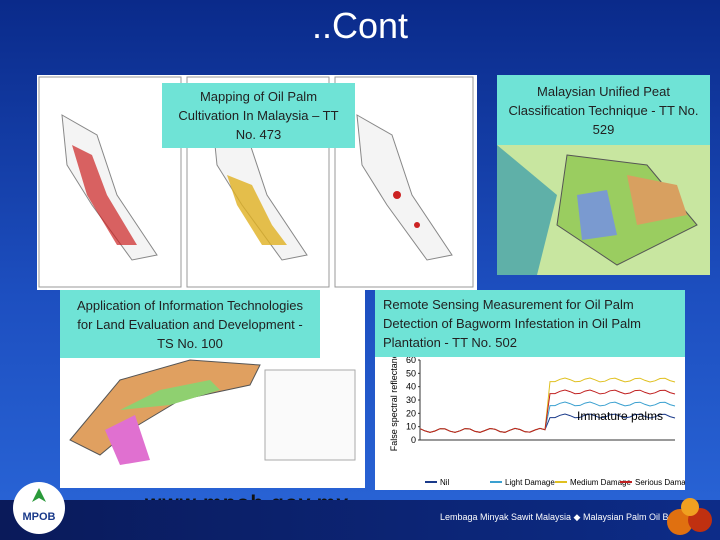 The width and height of the screenshot is (720, 540). What do you see at coordinates (445, 482) in the screenshot?
I see `legend-label: Nil` at bounding box center [445, 482].